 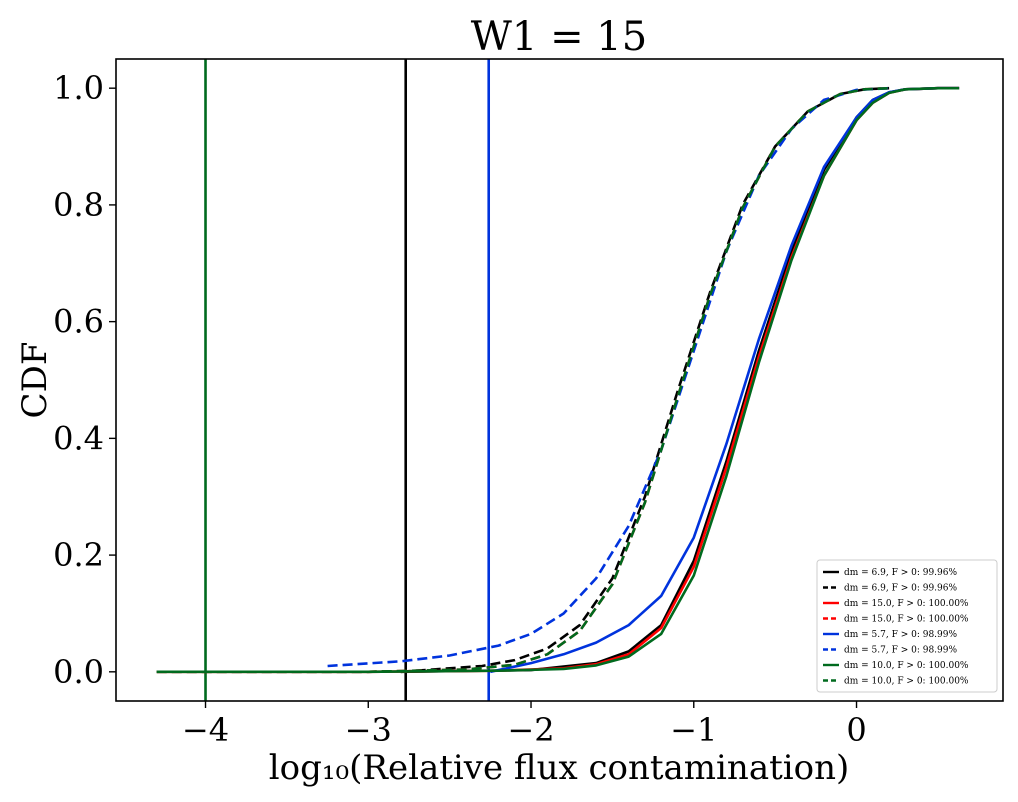 I want to click on y-tick-label-1: 0.2, so click(x=78, y=555).